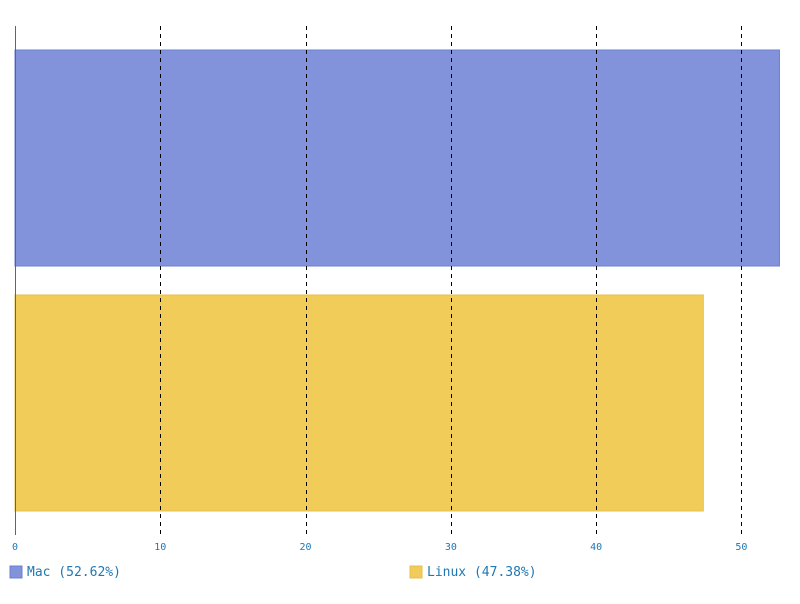 Image resolution: width=800 pixels, height=604 pixels. What do you see at coordinates (273, 572) in the screenshot?
I see `legend: Mac (52.62%) Linux (47.38%)` at bounding box center [273, 572].